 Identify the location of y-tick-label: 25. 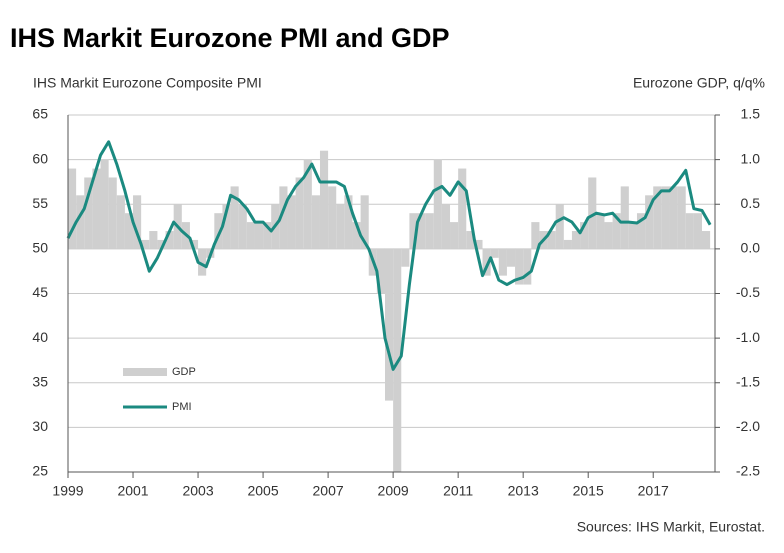
(40, 471).